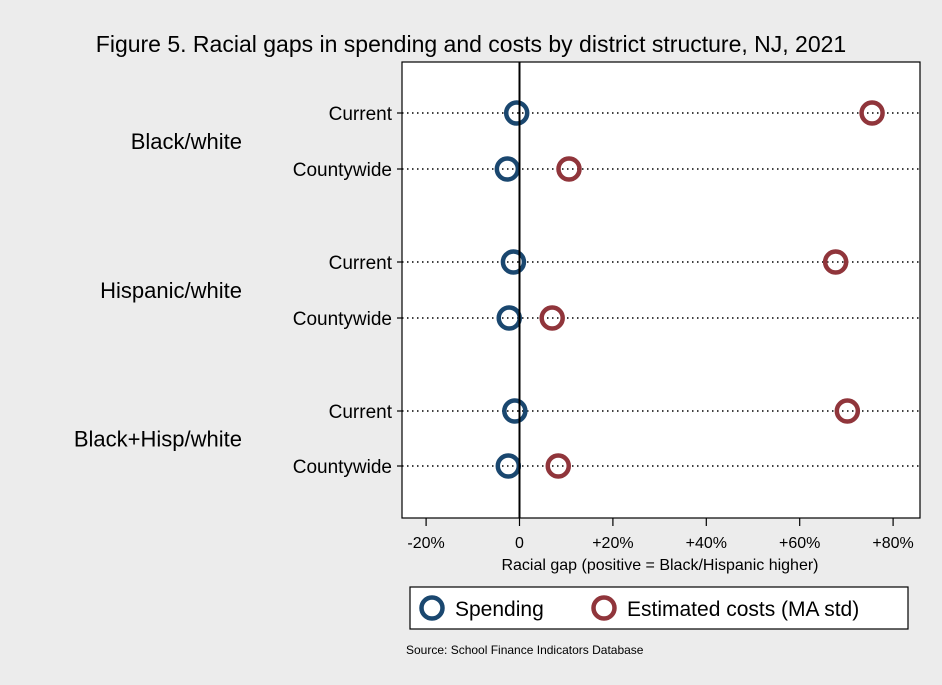 The image size is (942, 685). I want to click on x-tick-label: -20%, so click(425, 543).